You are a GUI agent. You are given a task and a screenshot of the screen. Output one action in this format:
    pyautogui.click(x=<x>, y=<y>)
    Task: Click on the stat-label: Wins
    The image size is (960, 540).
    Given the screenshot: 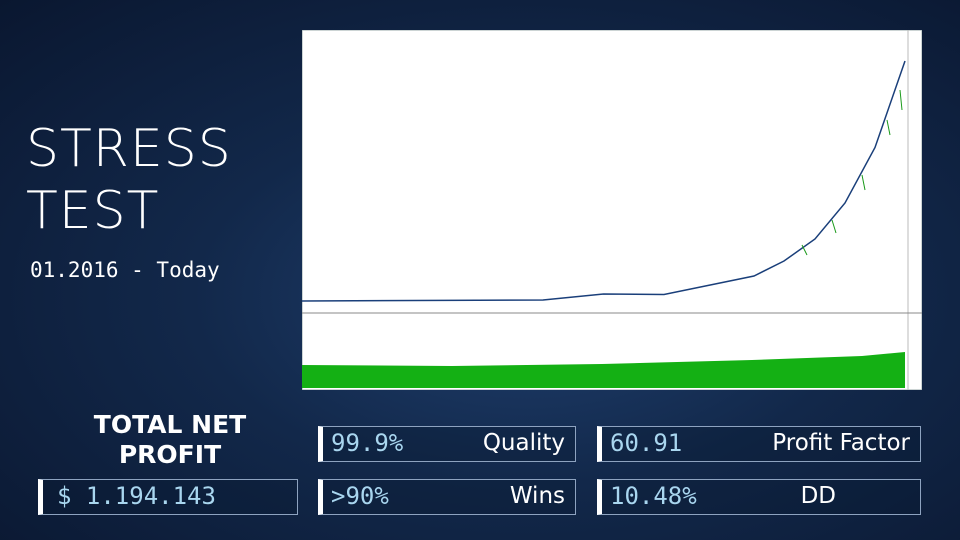 What is the action you would take?
    pyautogui.click(x=537, y=496)
    